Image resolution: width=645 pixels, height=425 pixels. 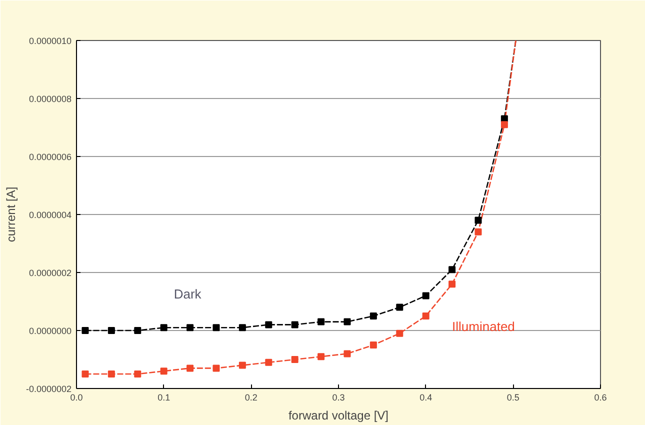 I want to click on x-tick-label: 0.4, so click(x=426, y=397).